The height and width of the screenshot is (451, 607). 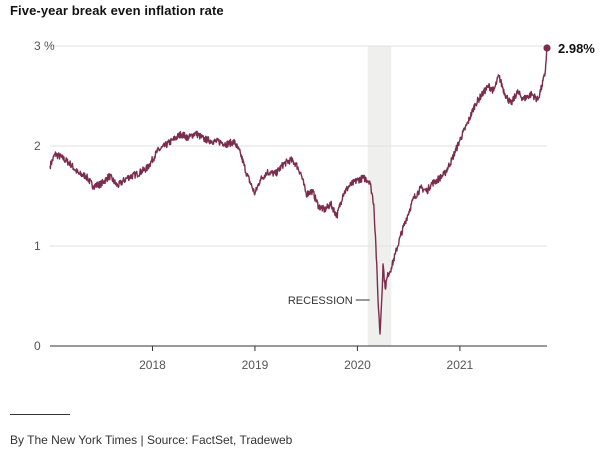 I want to click on x-tick-label: 2020, so click(x=357, y=365).